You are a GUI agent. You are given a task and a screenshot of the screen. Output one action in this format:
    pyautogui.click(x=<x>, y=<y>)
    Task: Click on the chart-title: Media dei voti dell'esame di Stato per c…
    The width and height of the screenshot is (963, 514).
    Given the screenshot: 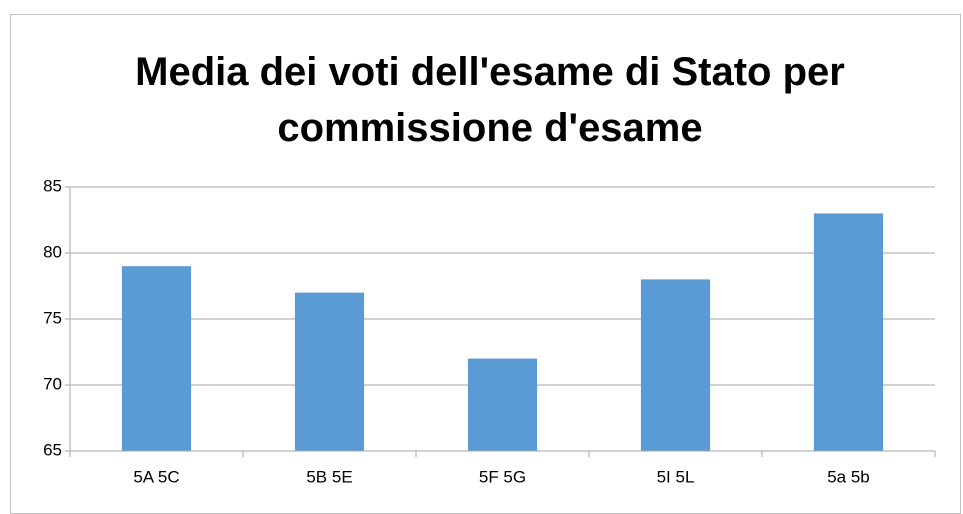 What is the action you would take?
    pyautogui.click(x=490, y=100)
    